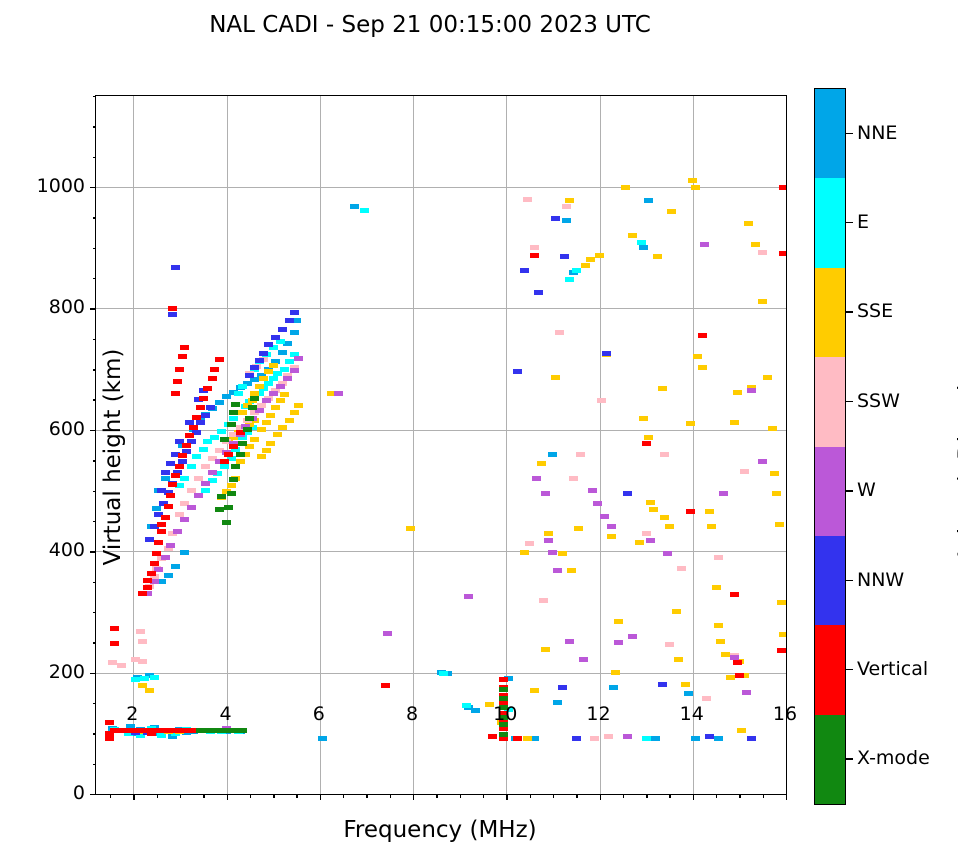 This screenshot has width=958, height=857. I want to click on colorbar-label-e: E, so click(863, 222).